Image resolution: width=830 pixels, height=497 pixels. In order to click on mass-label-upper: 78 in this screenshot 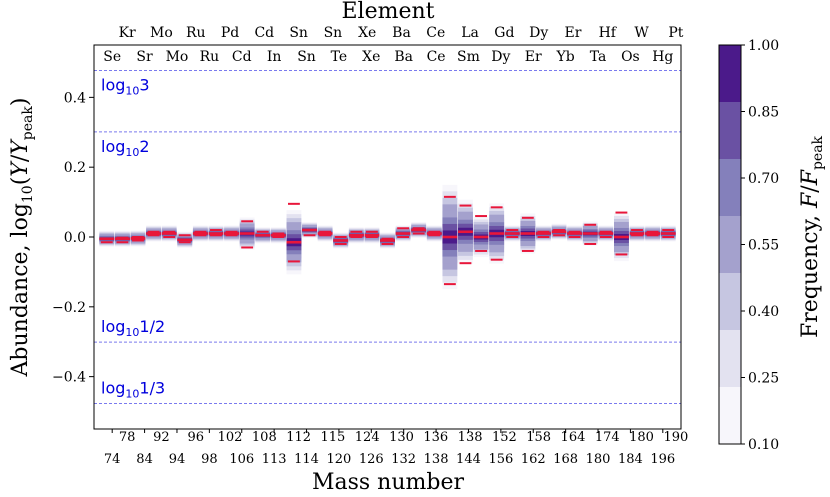, I will do `click(127, 437)`.